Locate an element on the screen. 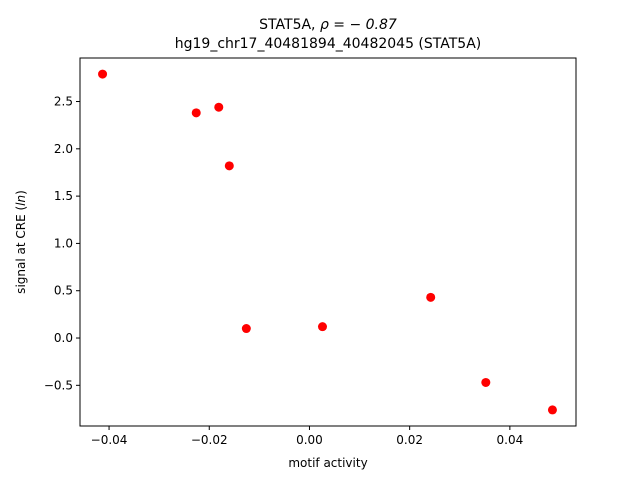 This screenshot has height=485, width=640. y-tick-label: 1.0 is located at coordinates (63, 243).